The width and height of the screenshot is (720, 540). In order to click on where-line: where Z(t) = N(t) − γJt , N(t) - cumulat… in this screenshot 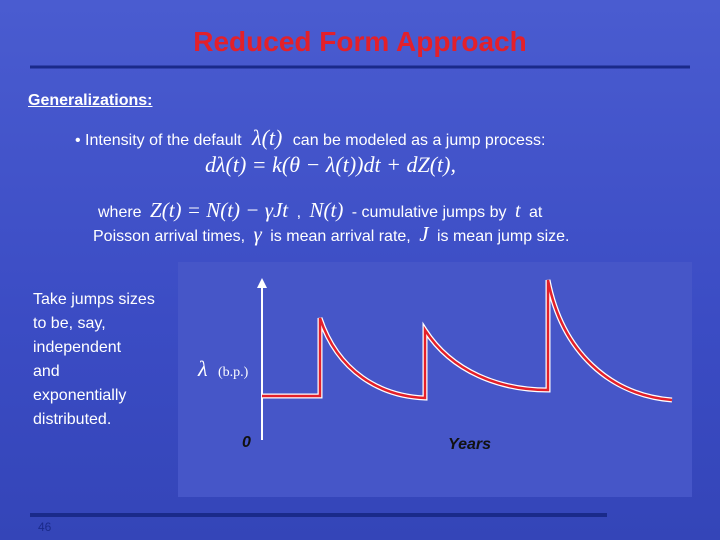, I will do `click(320, 210)`.